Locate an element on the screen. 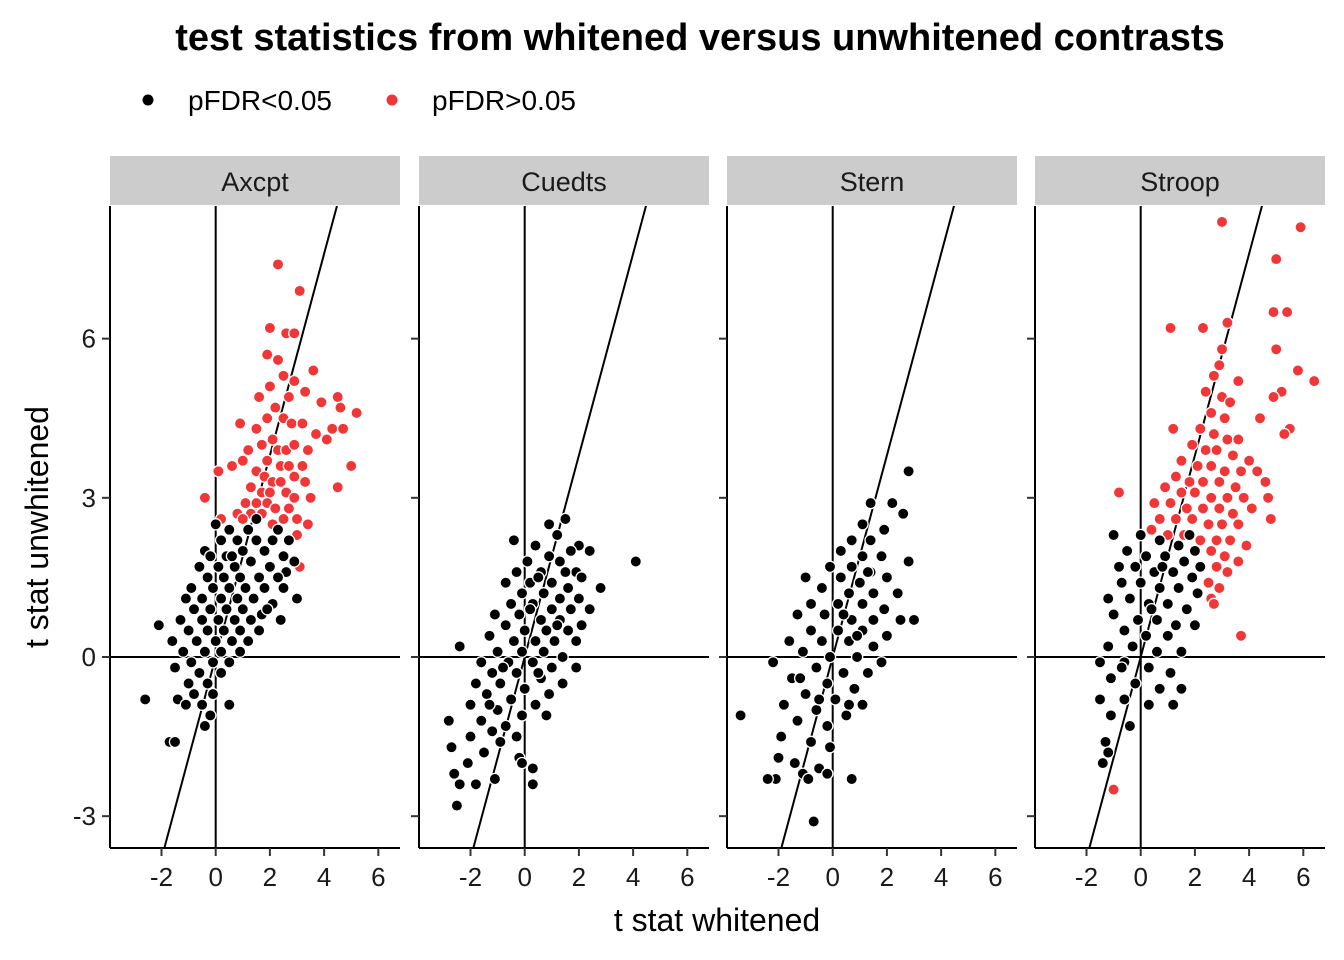  x-tick-label: 2 is located at coordinates (270, 877).